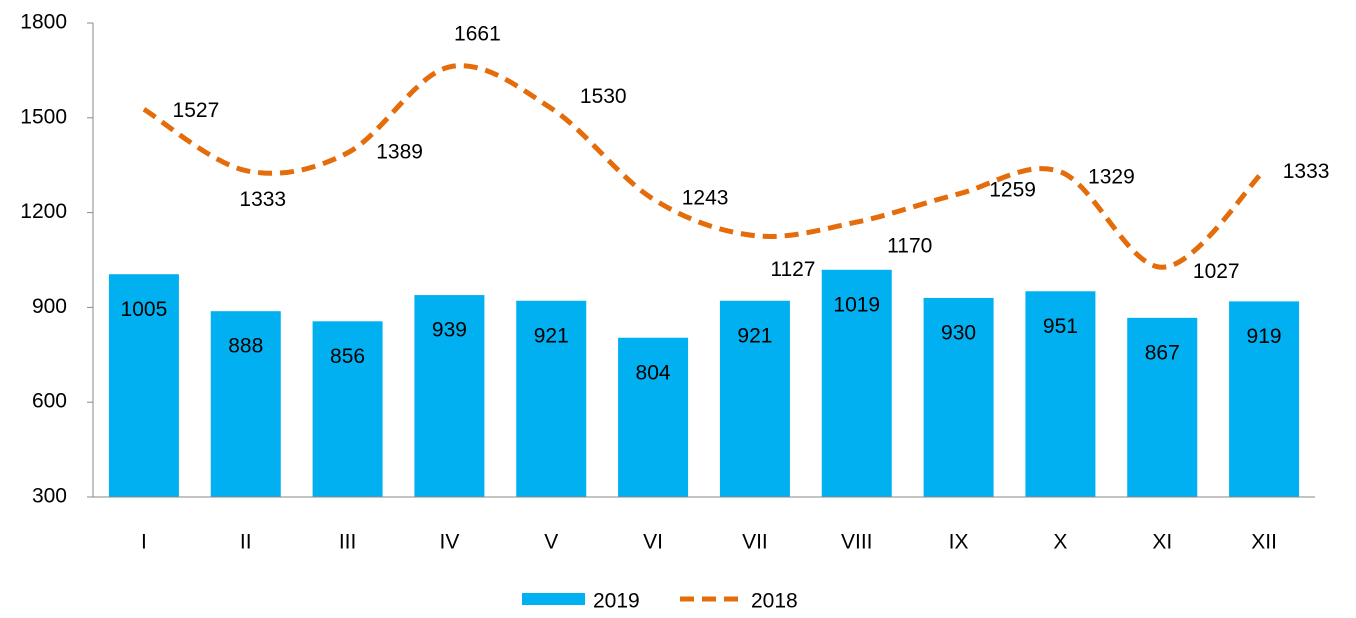 The image size is (1356, 618). I want to click on bar-value-label: 856, so click(347, 356).